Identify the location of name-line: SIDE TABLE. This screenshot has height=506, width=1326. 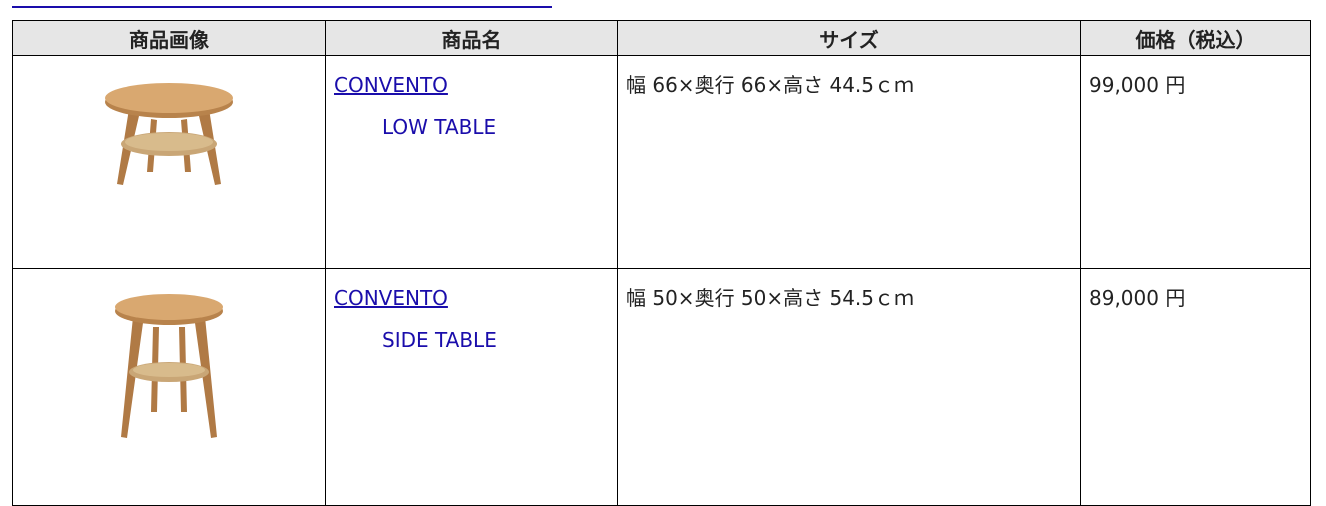
(439, 340).